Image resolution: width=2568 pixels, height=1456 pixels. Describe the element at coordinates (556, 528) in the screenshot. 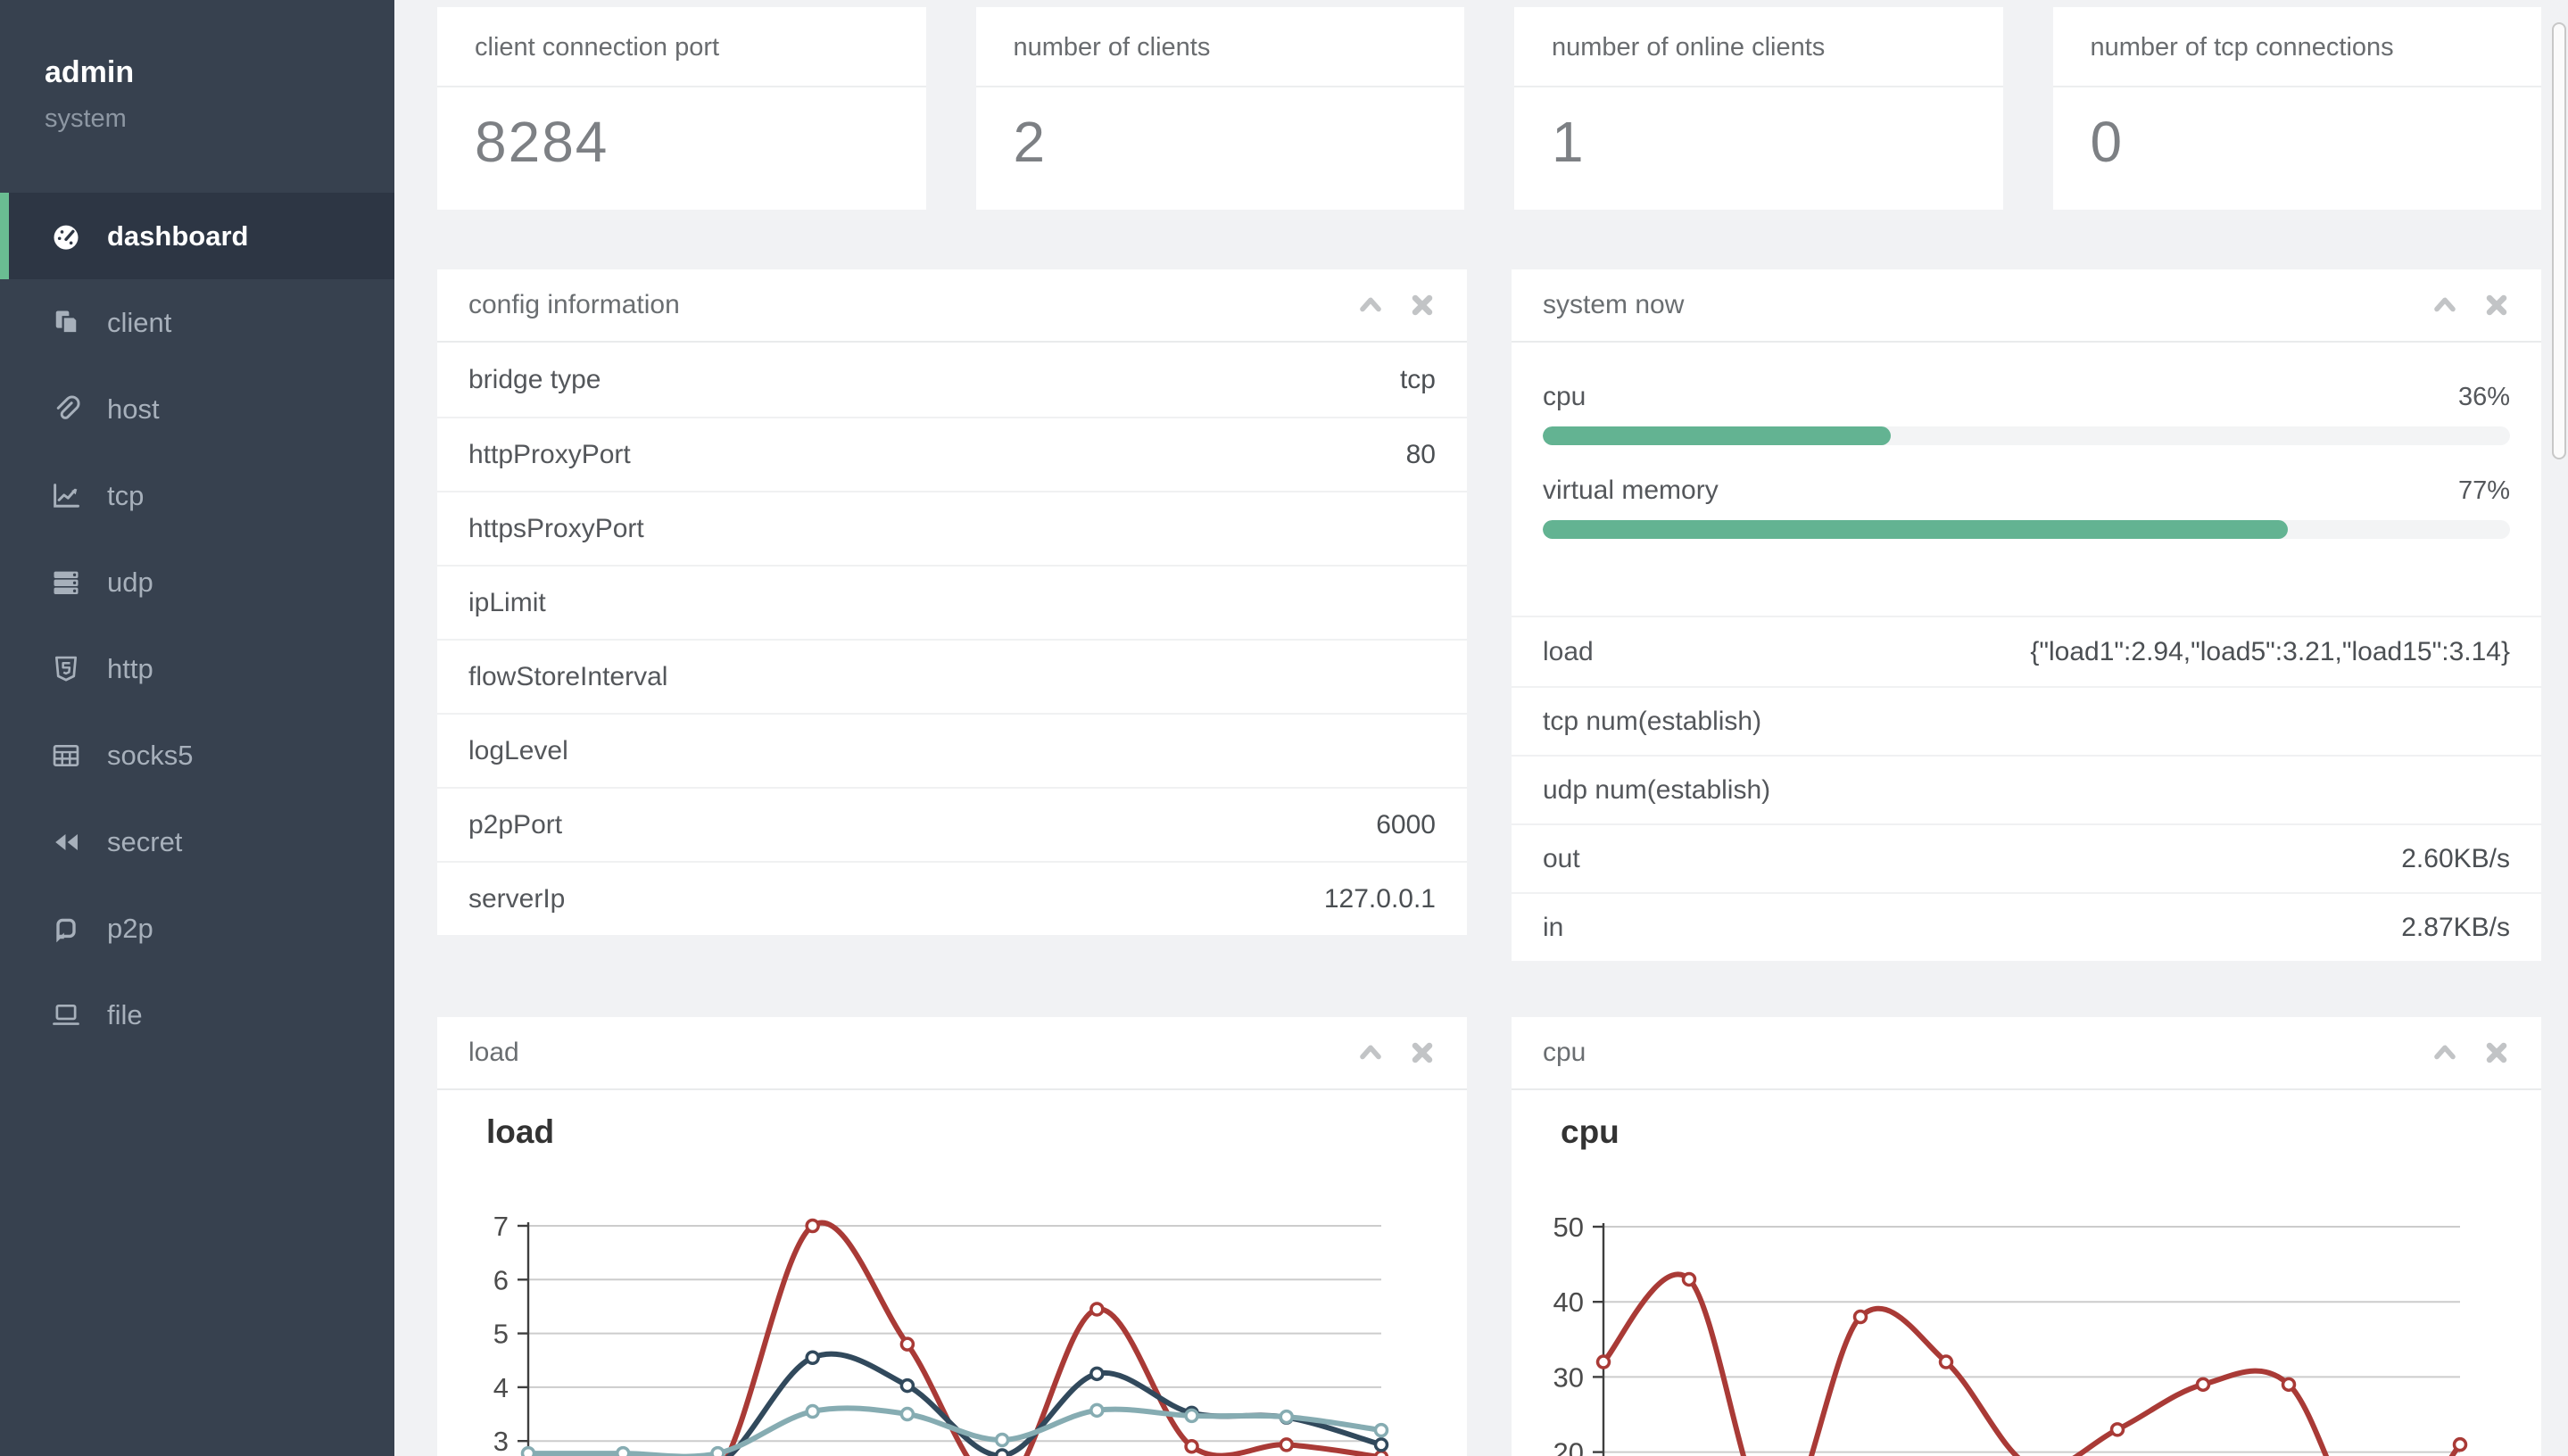

I see `row-label: httpsProxyPort` at that location.